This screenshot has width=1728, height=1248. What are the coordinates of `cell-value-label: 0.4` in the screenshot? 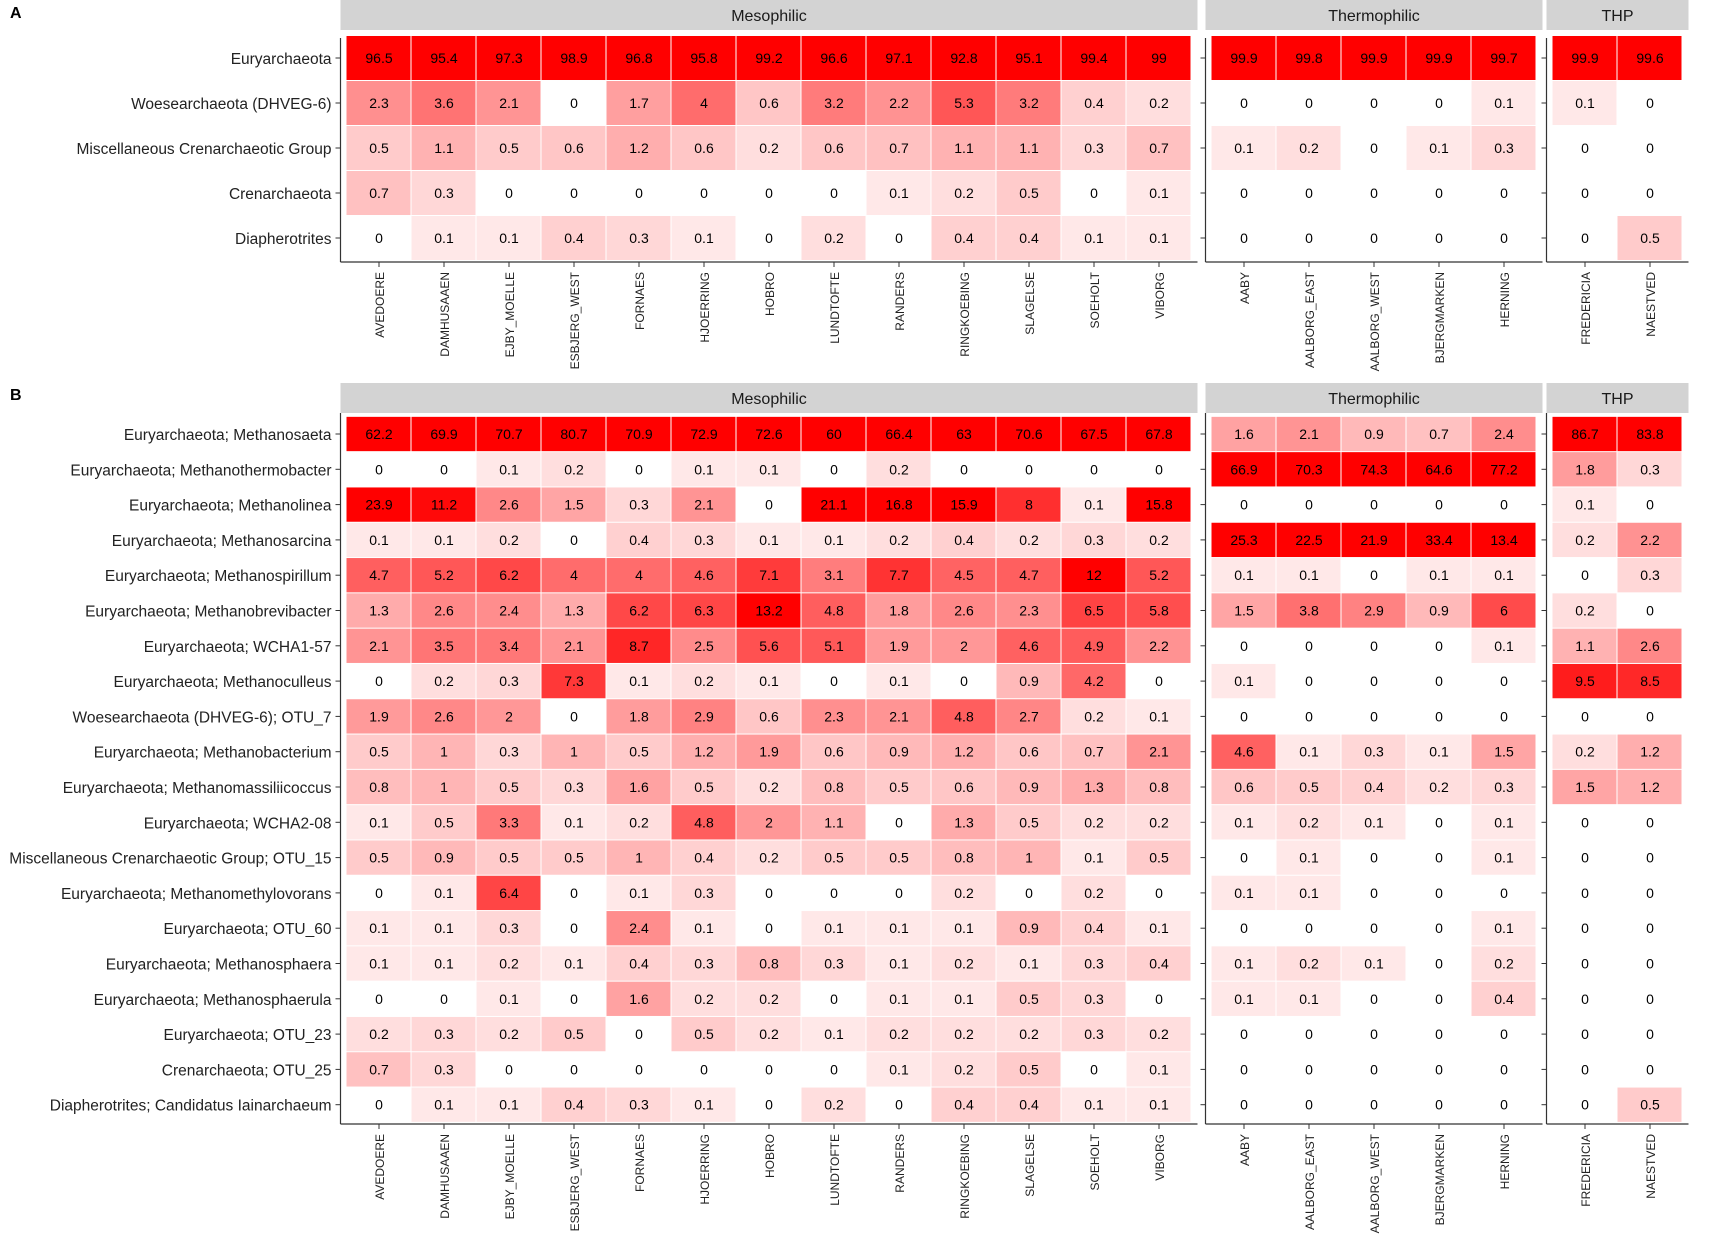 It's located at (1374, 787).